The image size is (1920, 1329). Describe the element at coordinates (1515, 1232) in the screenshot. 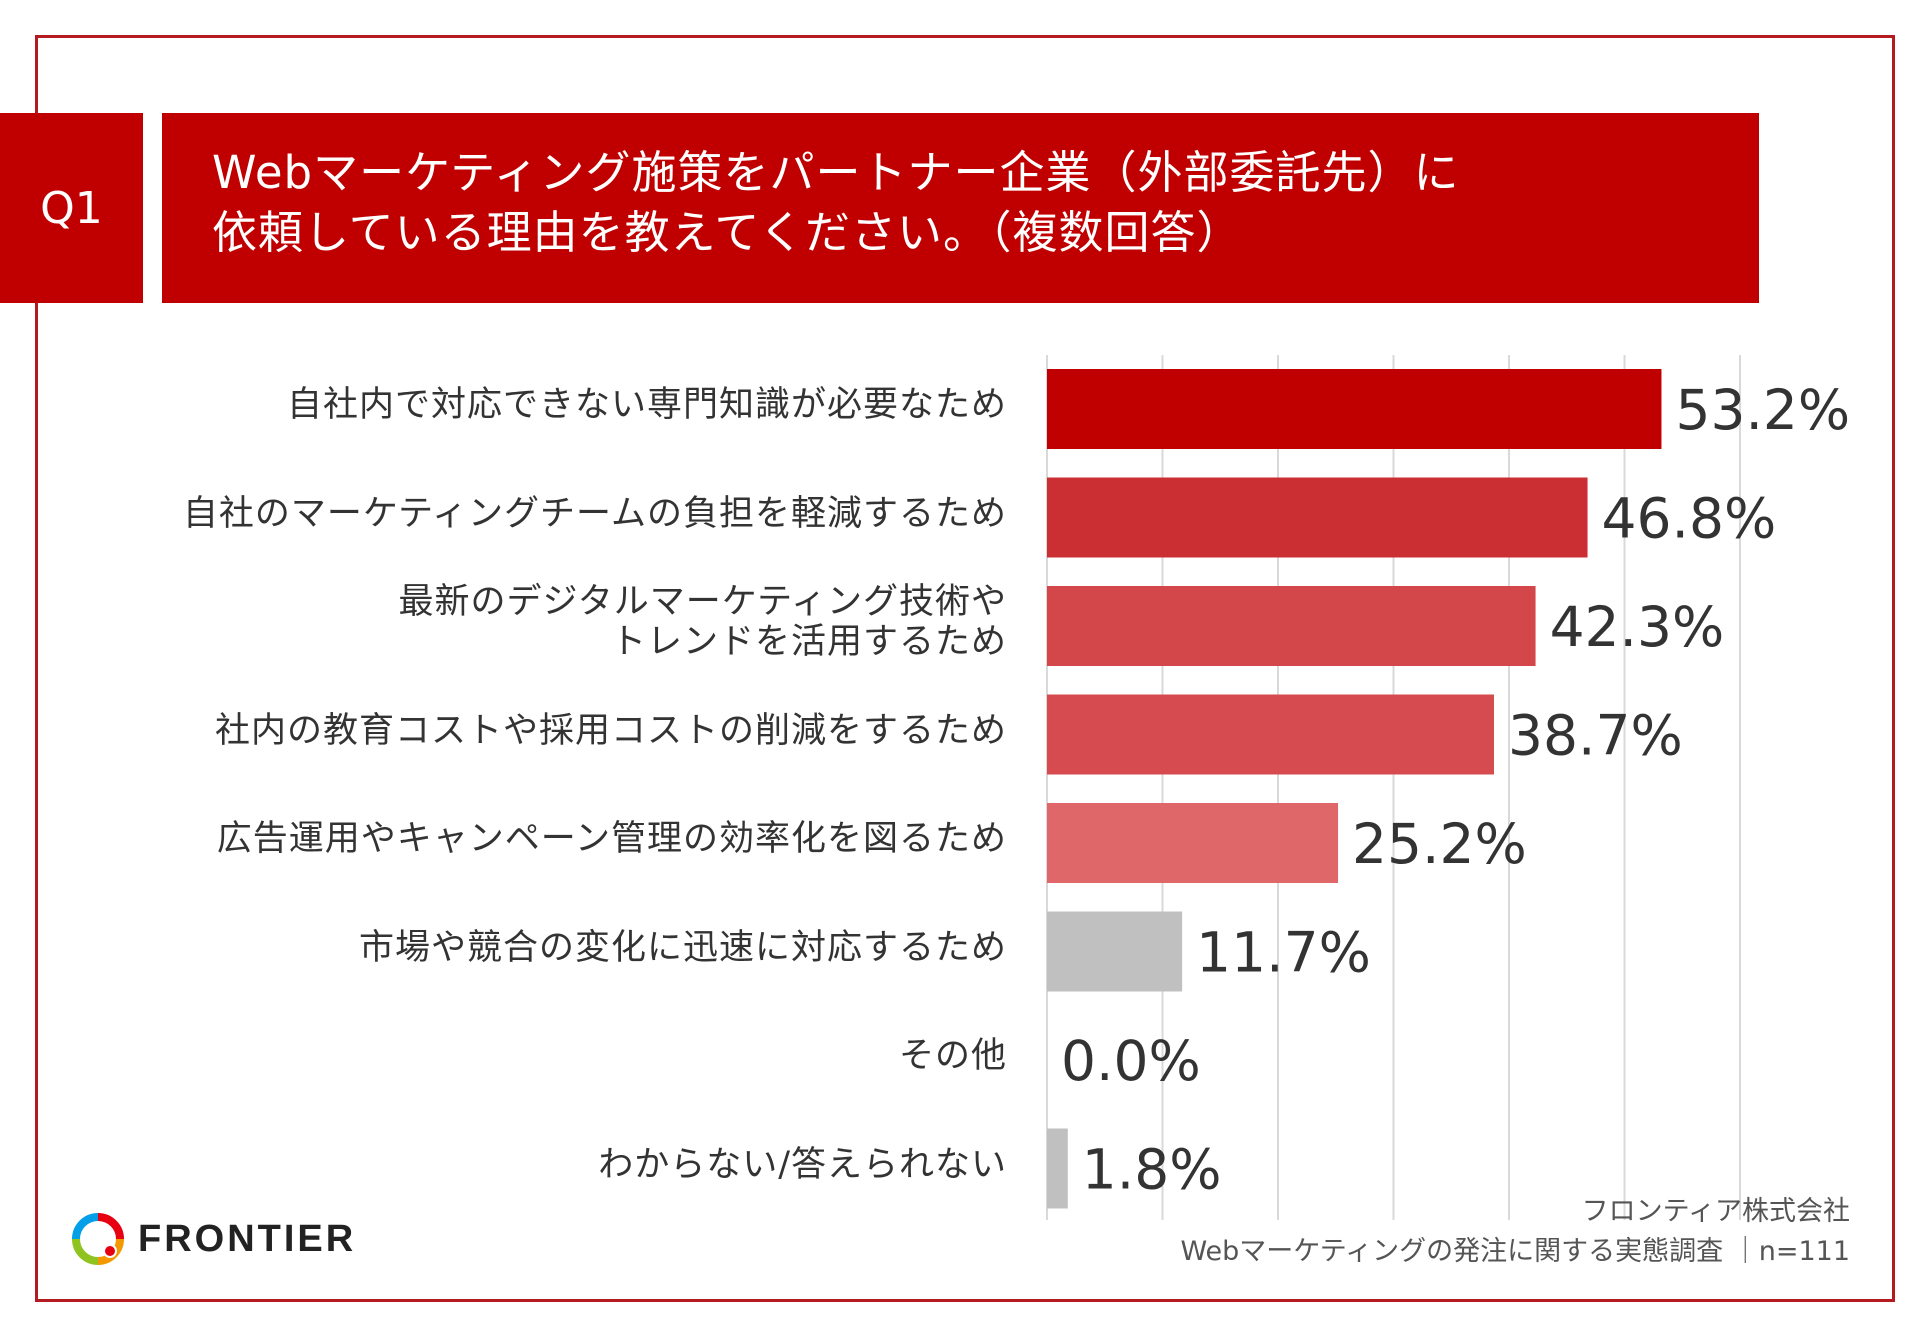

I see `source-credit: フロンティア株式会社 Webマーケティングの発注に関する実態調査 ｜n=111` at that location.